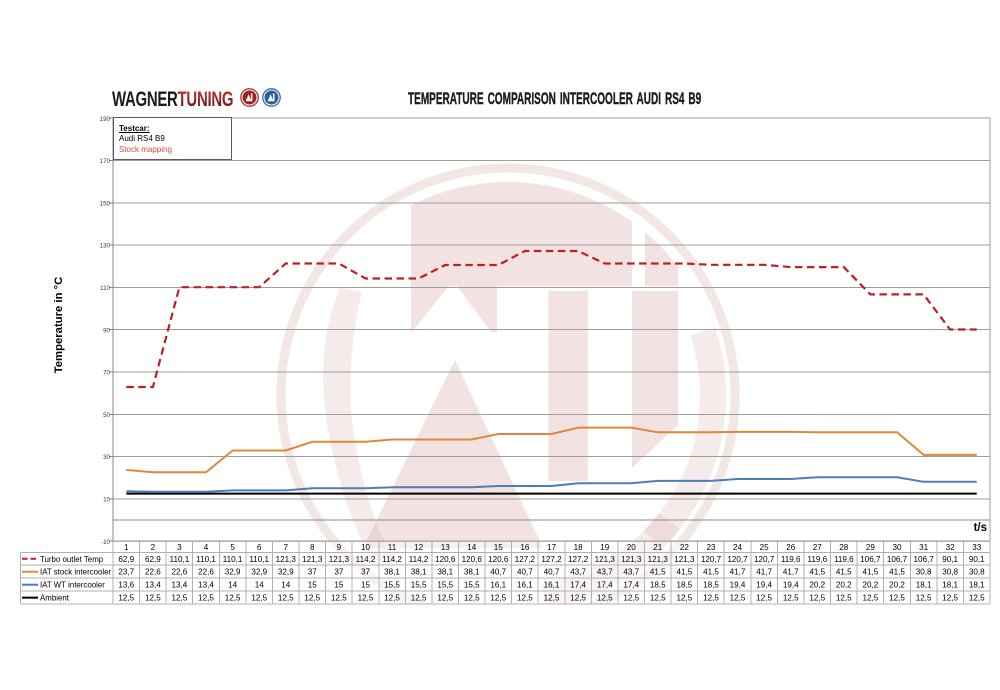 The image size is (1000, 690). I want to click on svg-text: 21, so click(658, 547).